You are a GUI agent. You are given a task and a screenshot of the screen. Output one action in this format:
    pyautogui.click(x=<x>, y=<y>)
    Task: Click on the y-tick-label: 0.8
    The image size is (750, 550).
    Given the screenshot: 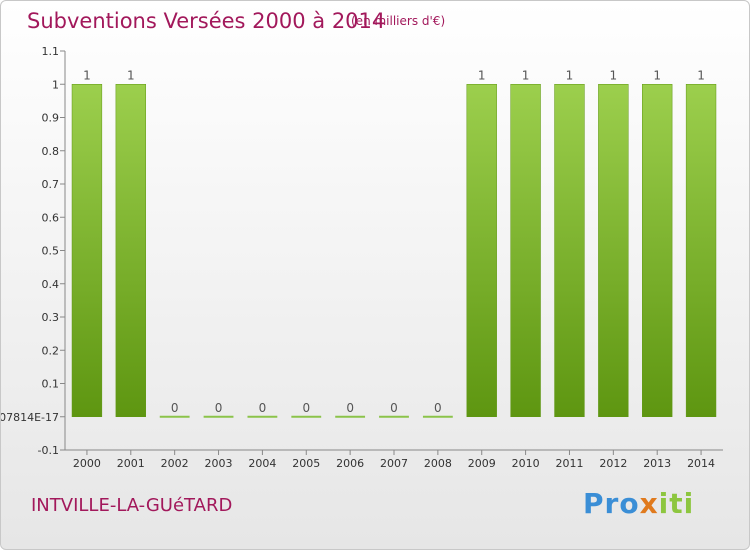 What is the action you would take?
    pyautogui.click(x=51, y=151)
    